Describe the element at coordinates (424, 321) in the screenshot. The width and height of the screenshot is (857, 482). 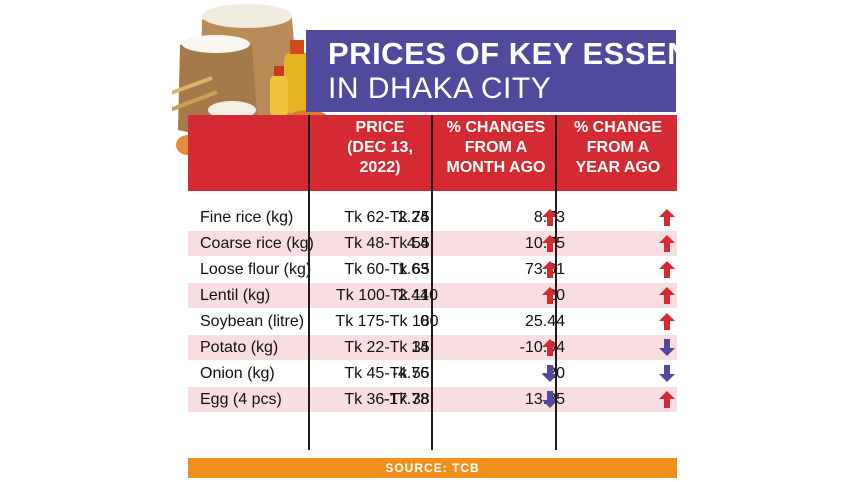
I see `month-change-value: 0` at that location.